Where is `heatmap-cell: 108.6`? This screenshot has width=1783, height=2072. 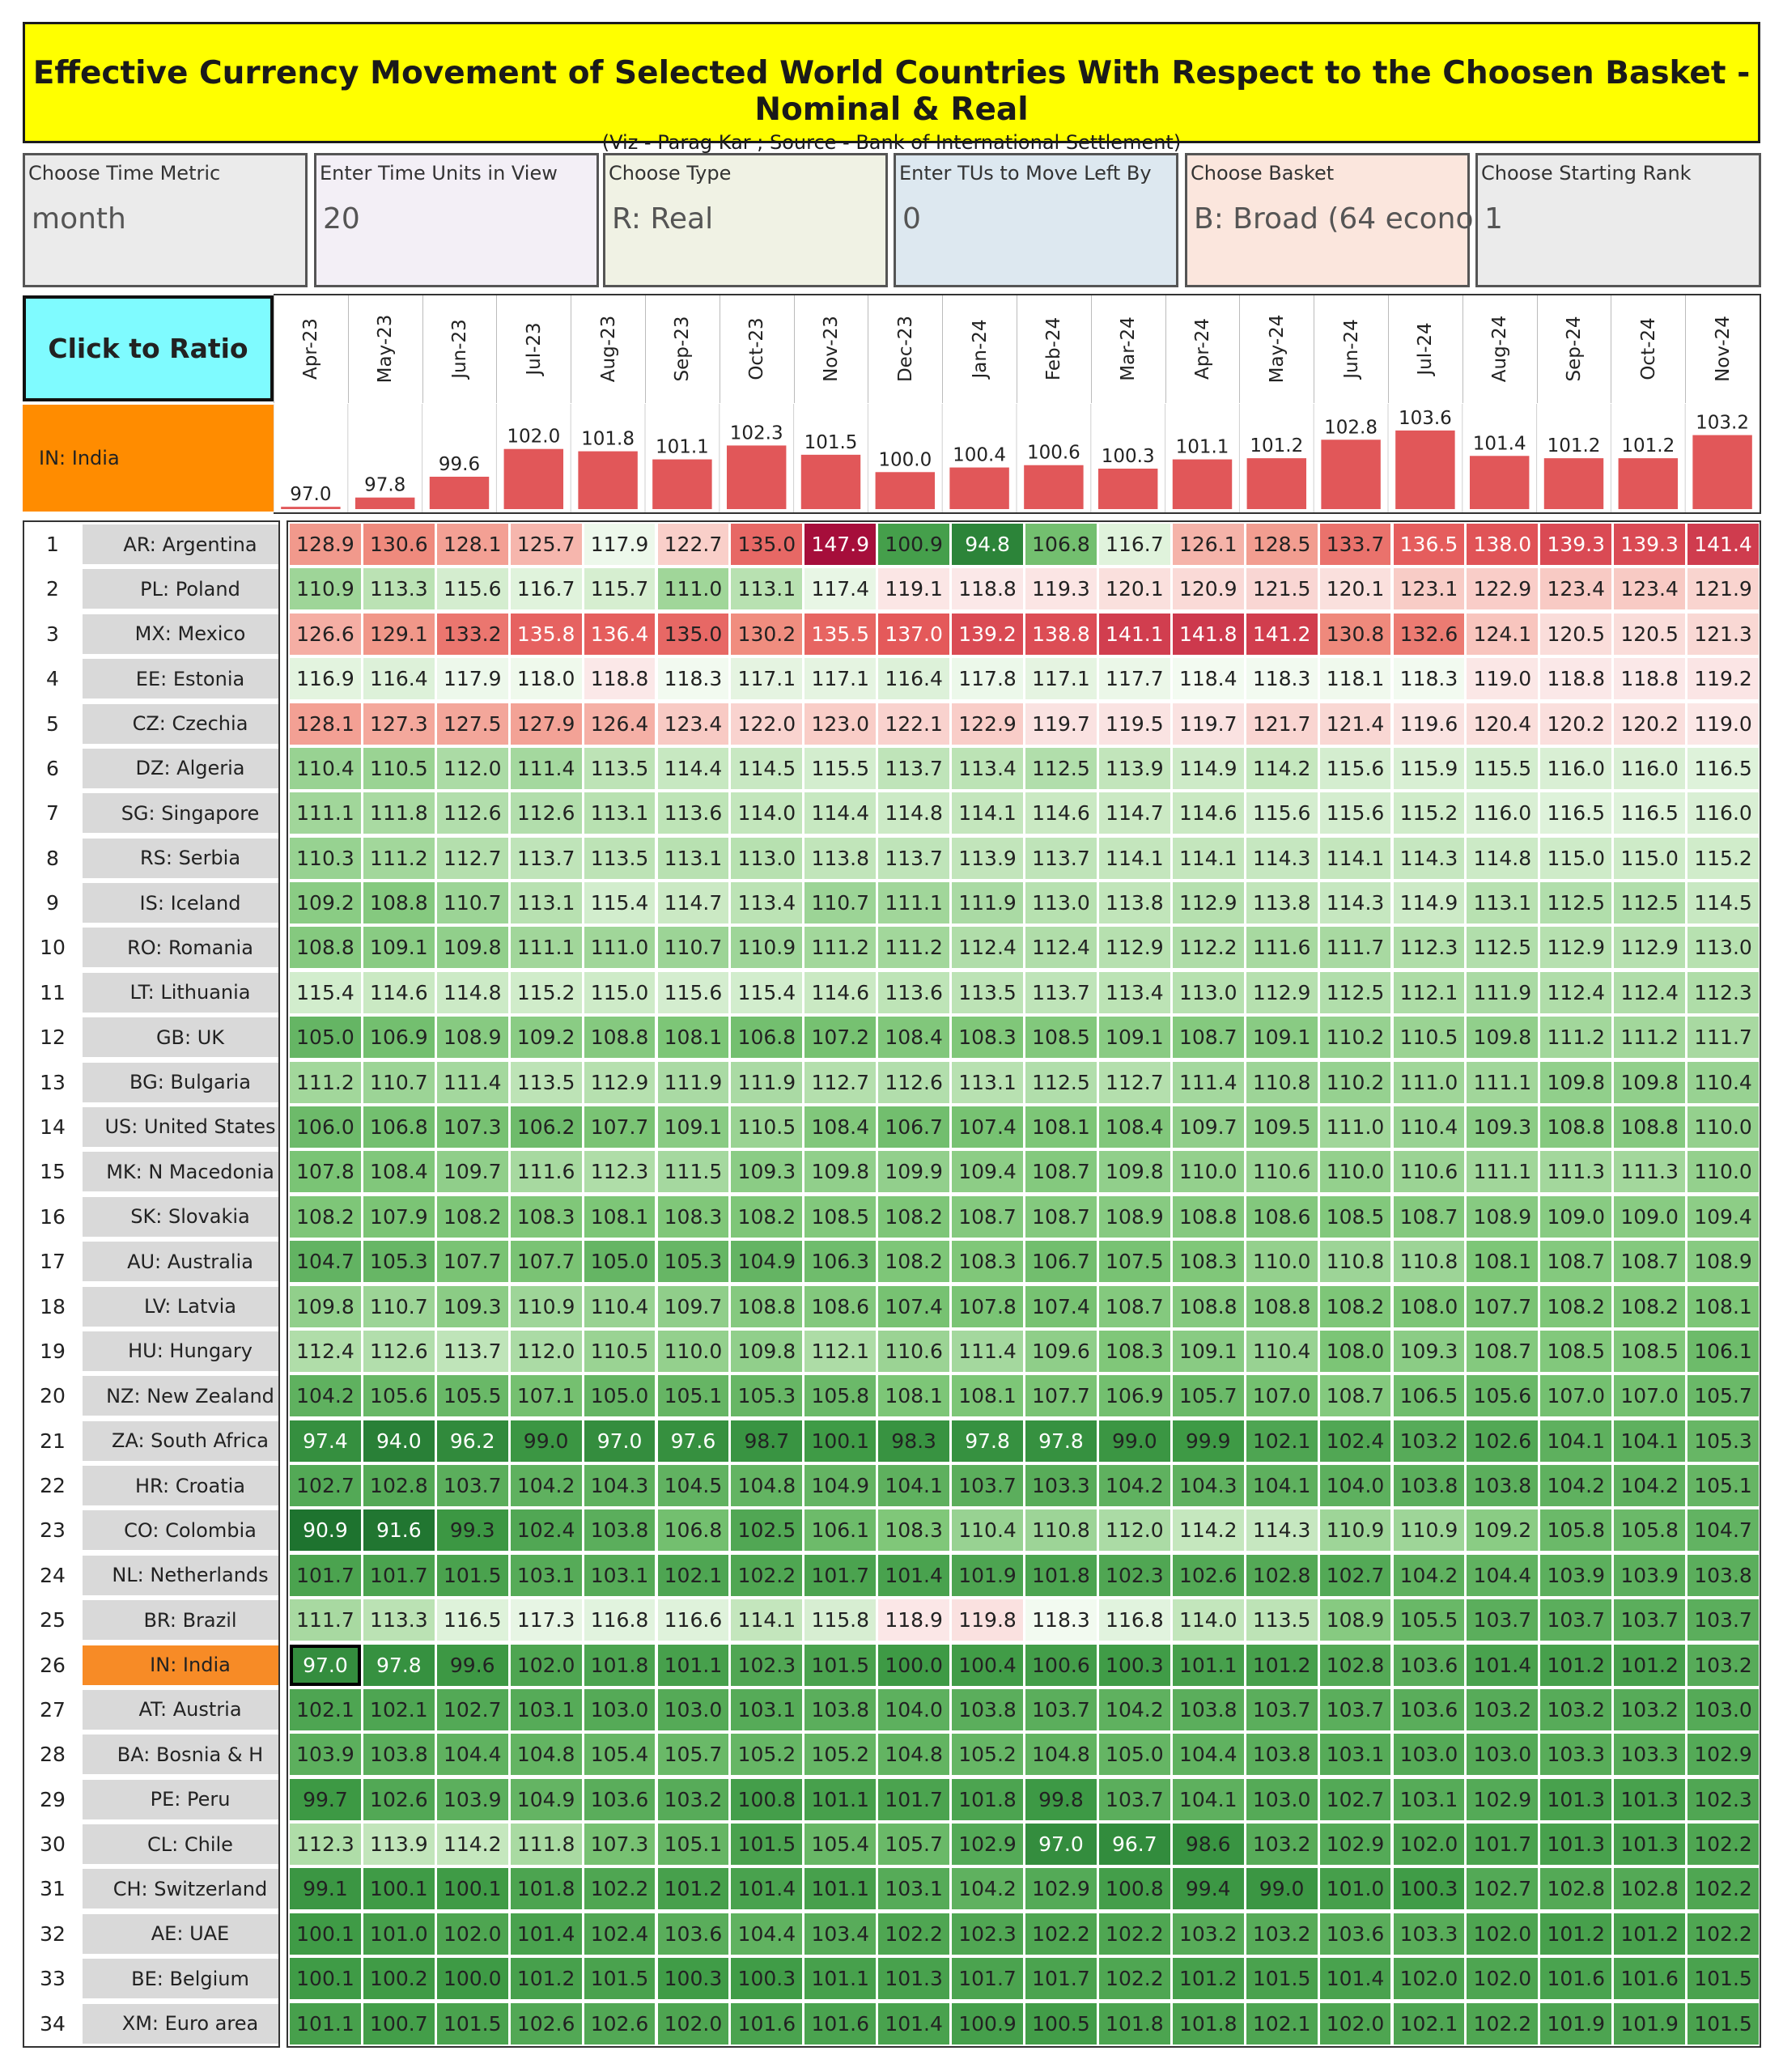
heatmap-cell: 108.6 is located at coordinates (1282, 1216).